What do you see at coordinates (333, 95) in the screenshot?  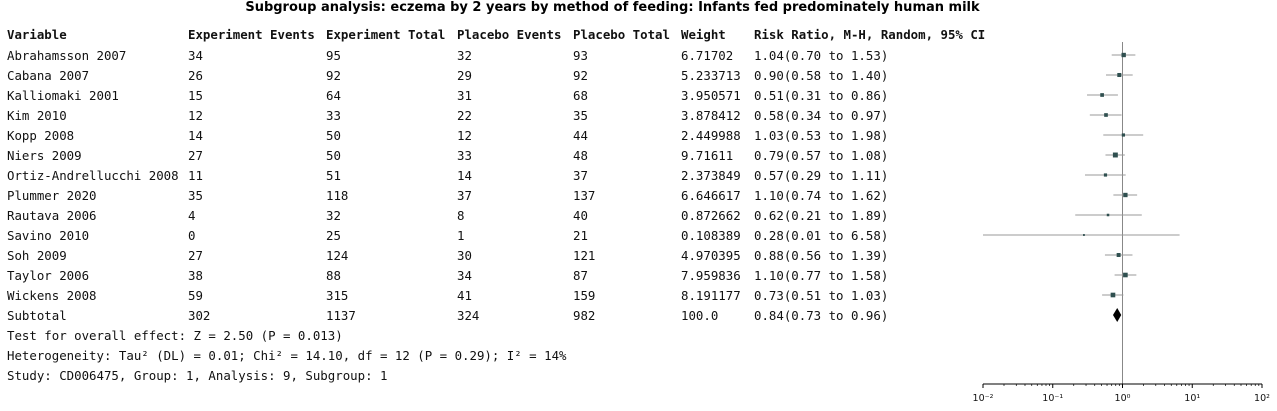 I see `table-cell: 64` at bounding box center [333, 95].